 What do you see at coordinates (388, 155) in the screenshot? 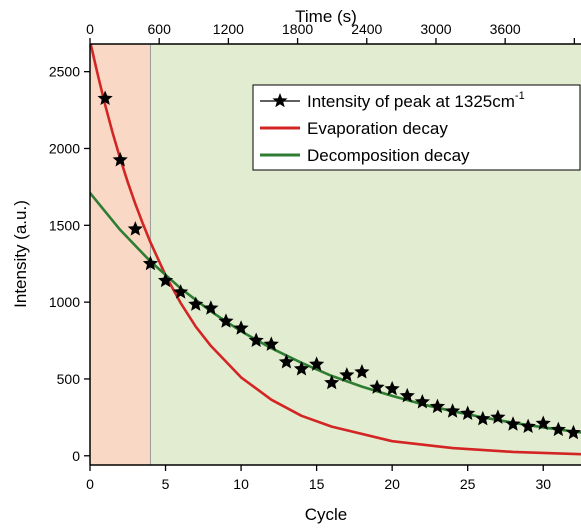
I see `legend-label-decomposition: Decomposition decay` at bounding box center [388, 155].